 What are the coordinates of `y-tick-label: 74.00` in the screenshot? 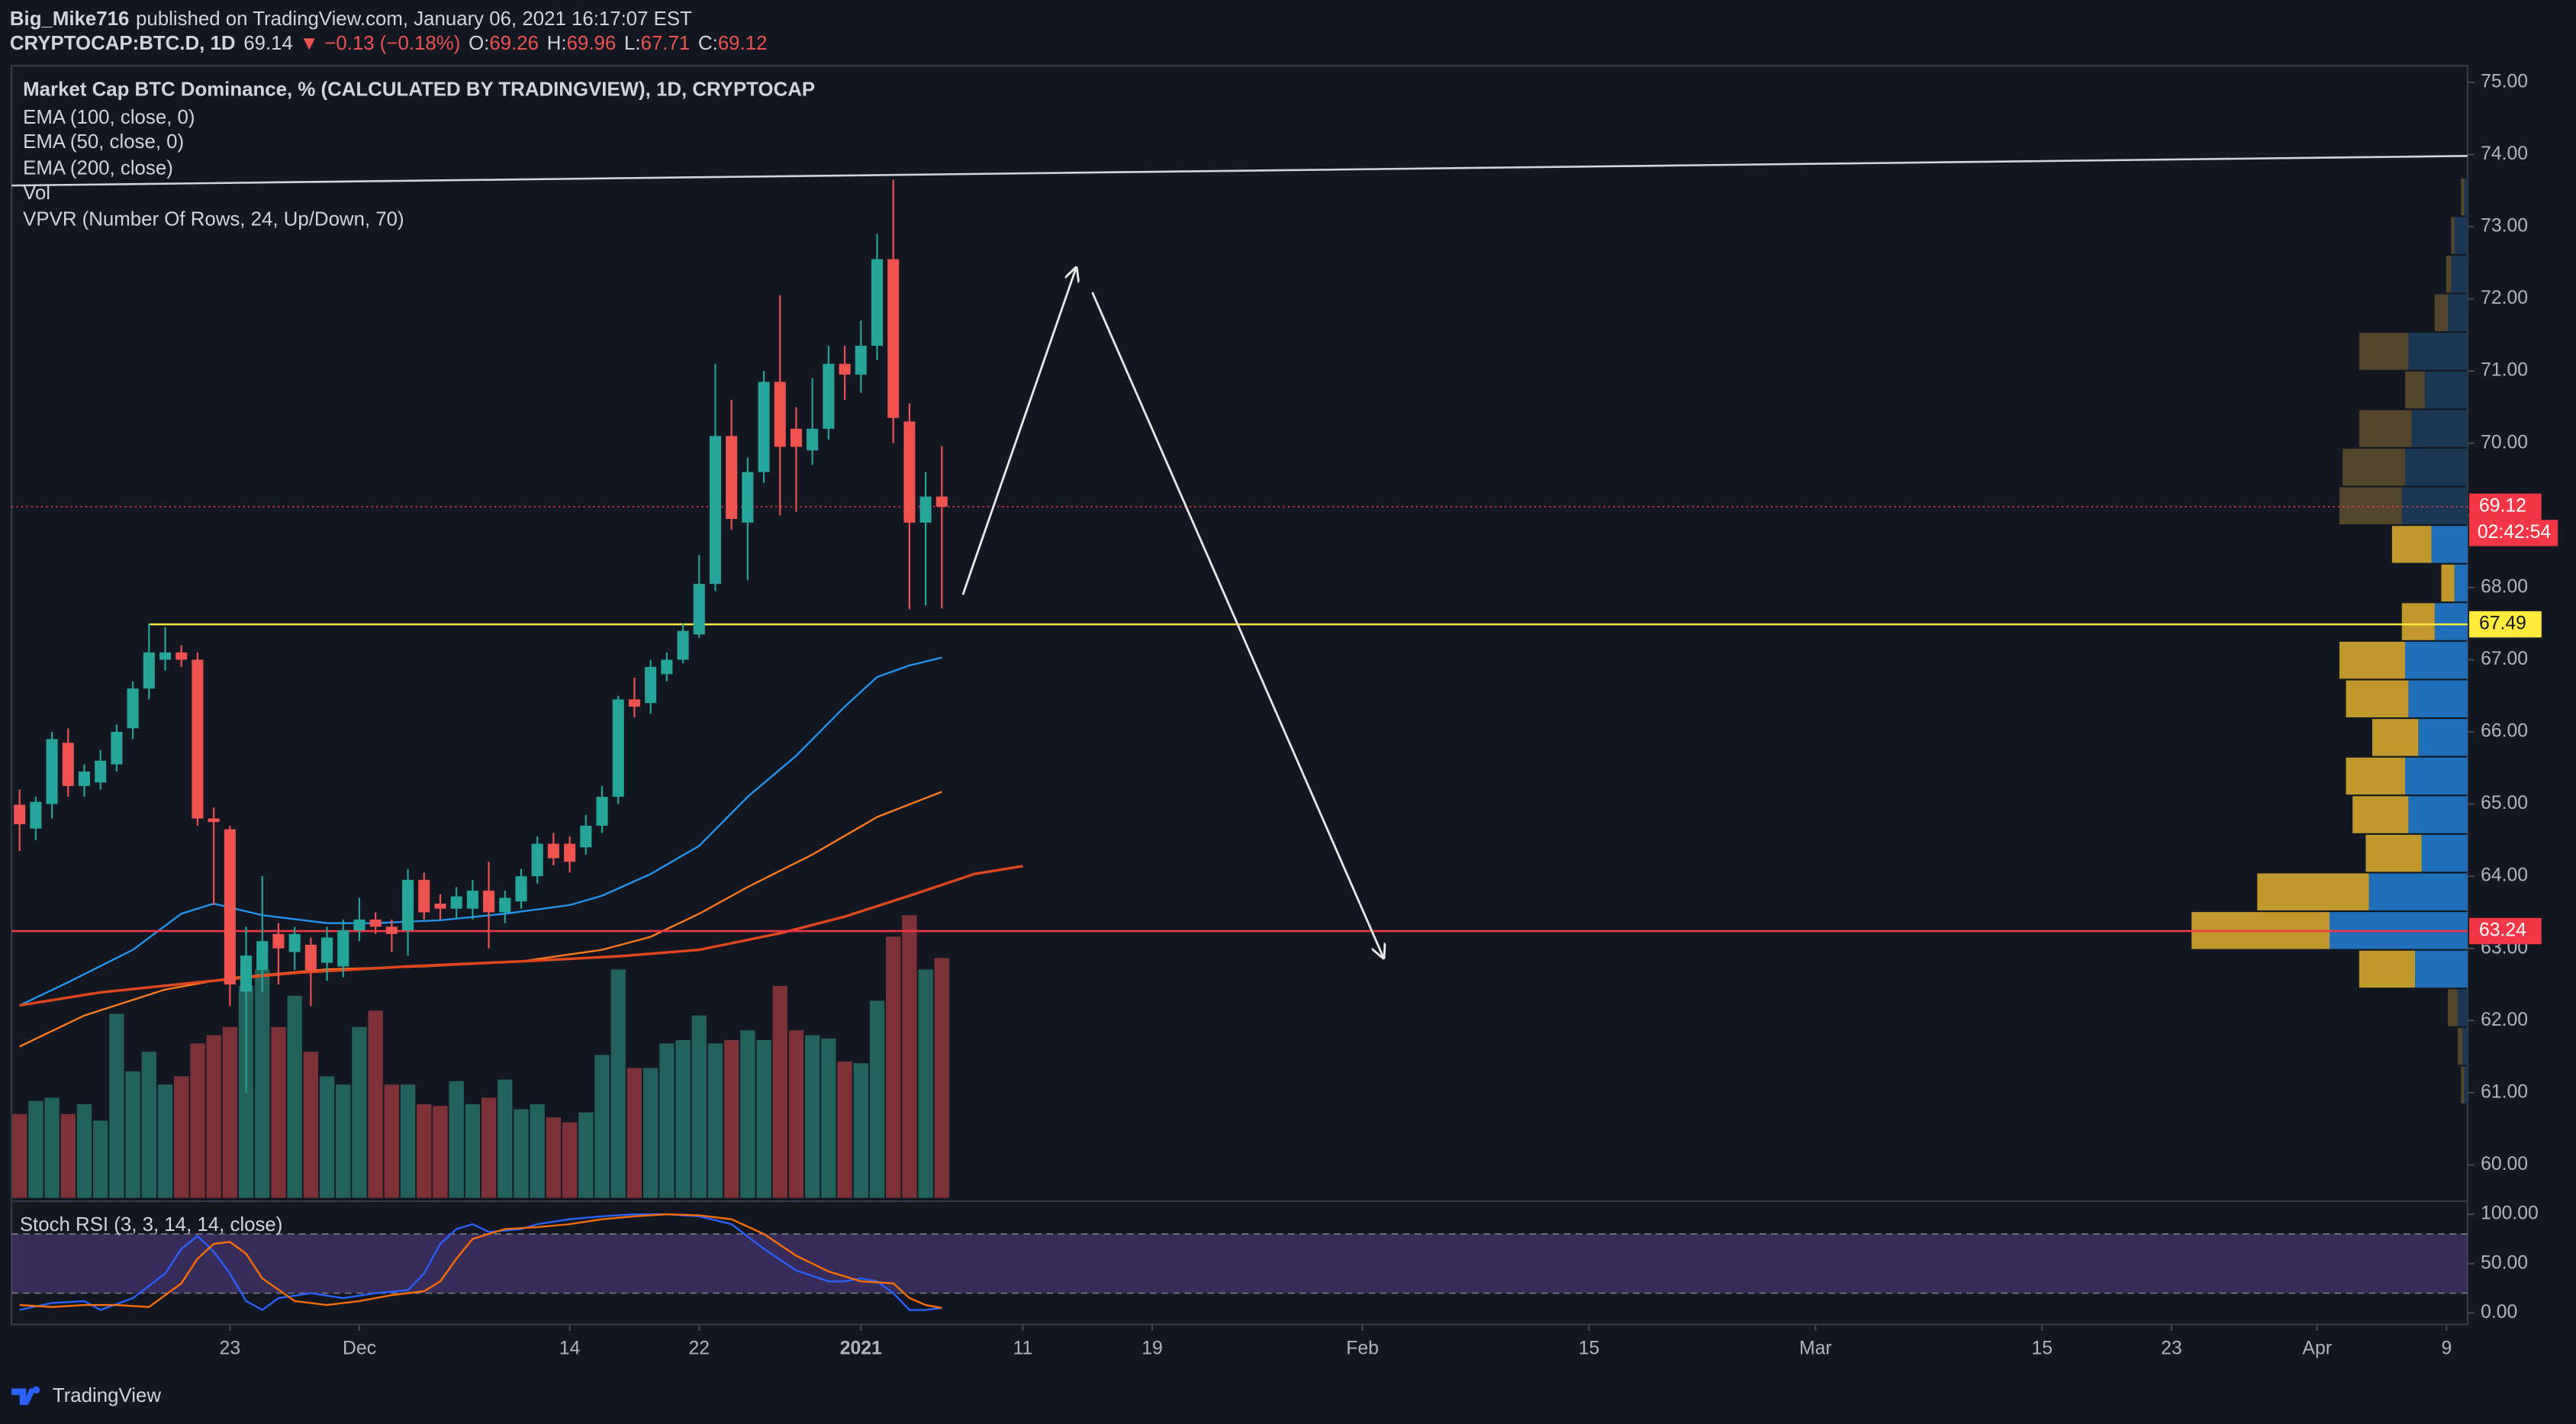 It's located at (2504, 153).